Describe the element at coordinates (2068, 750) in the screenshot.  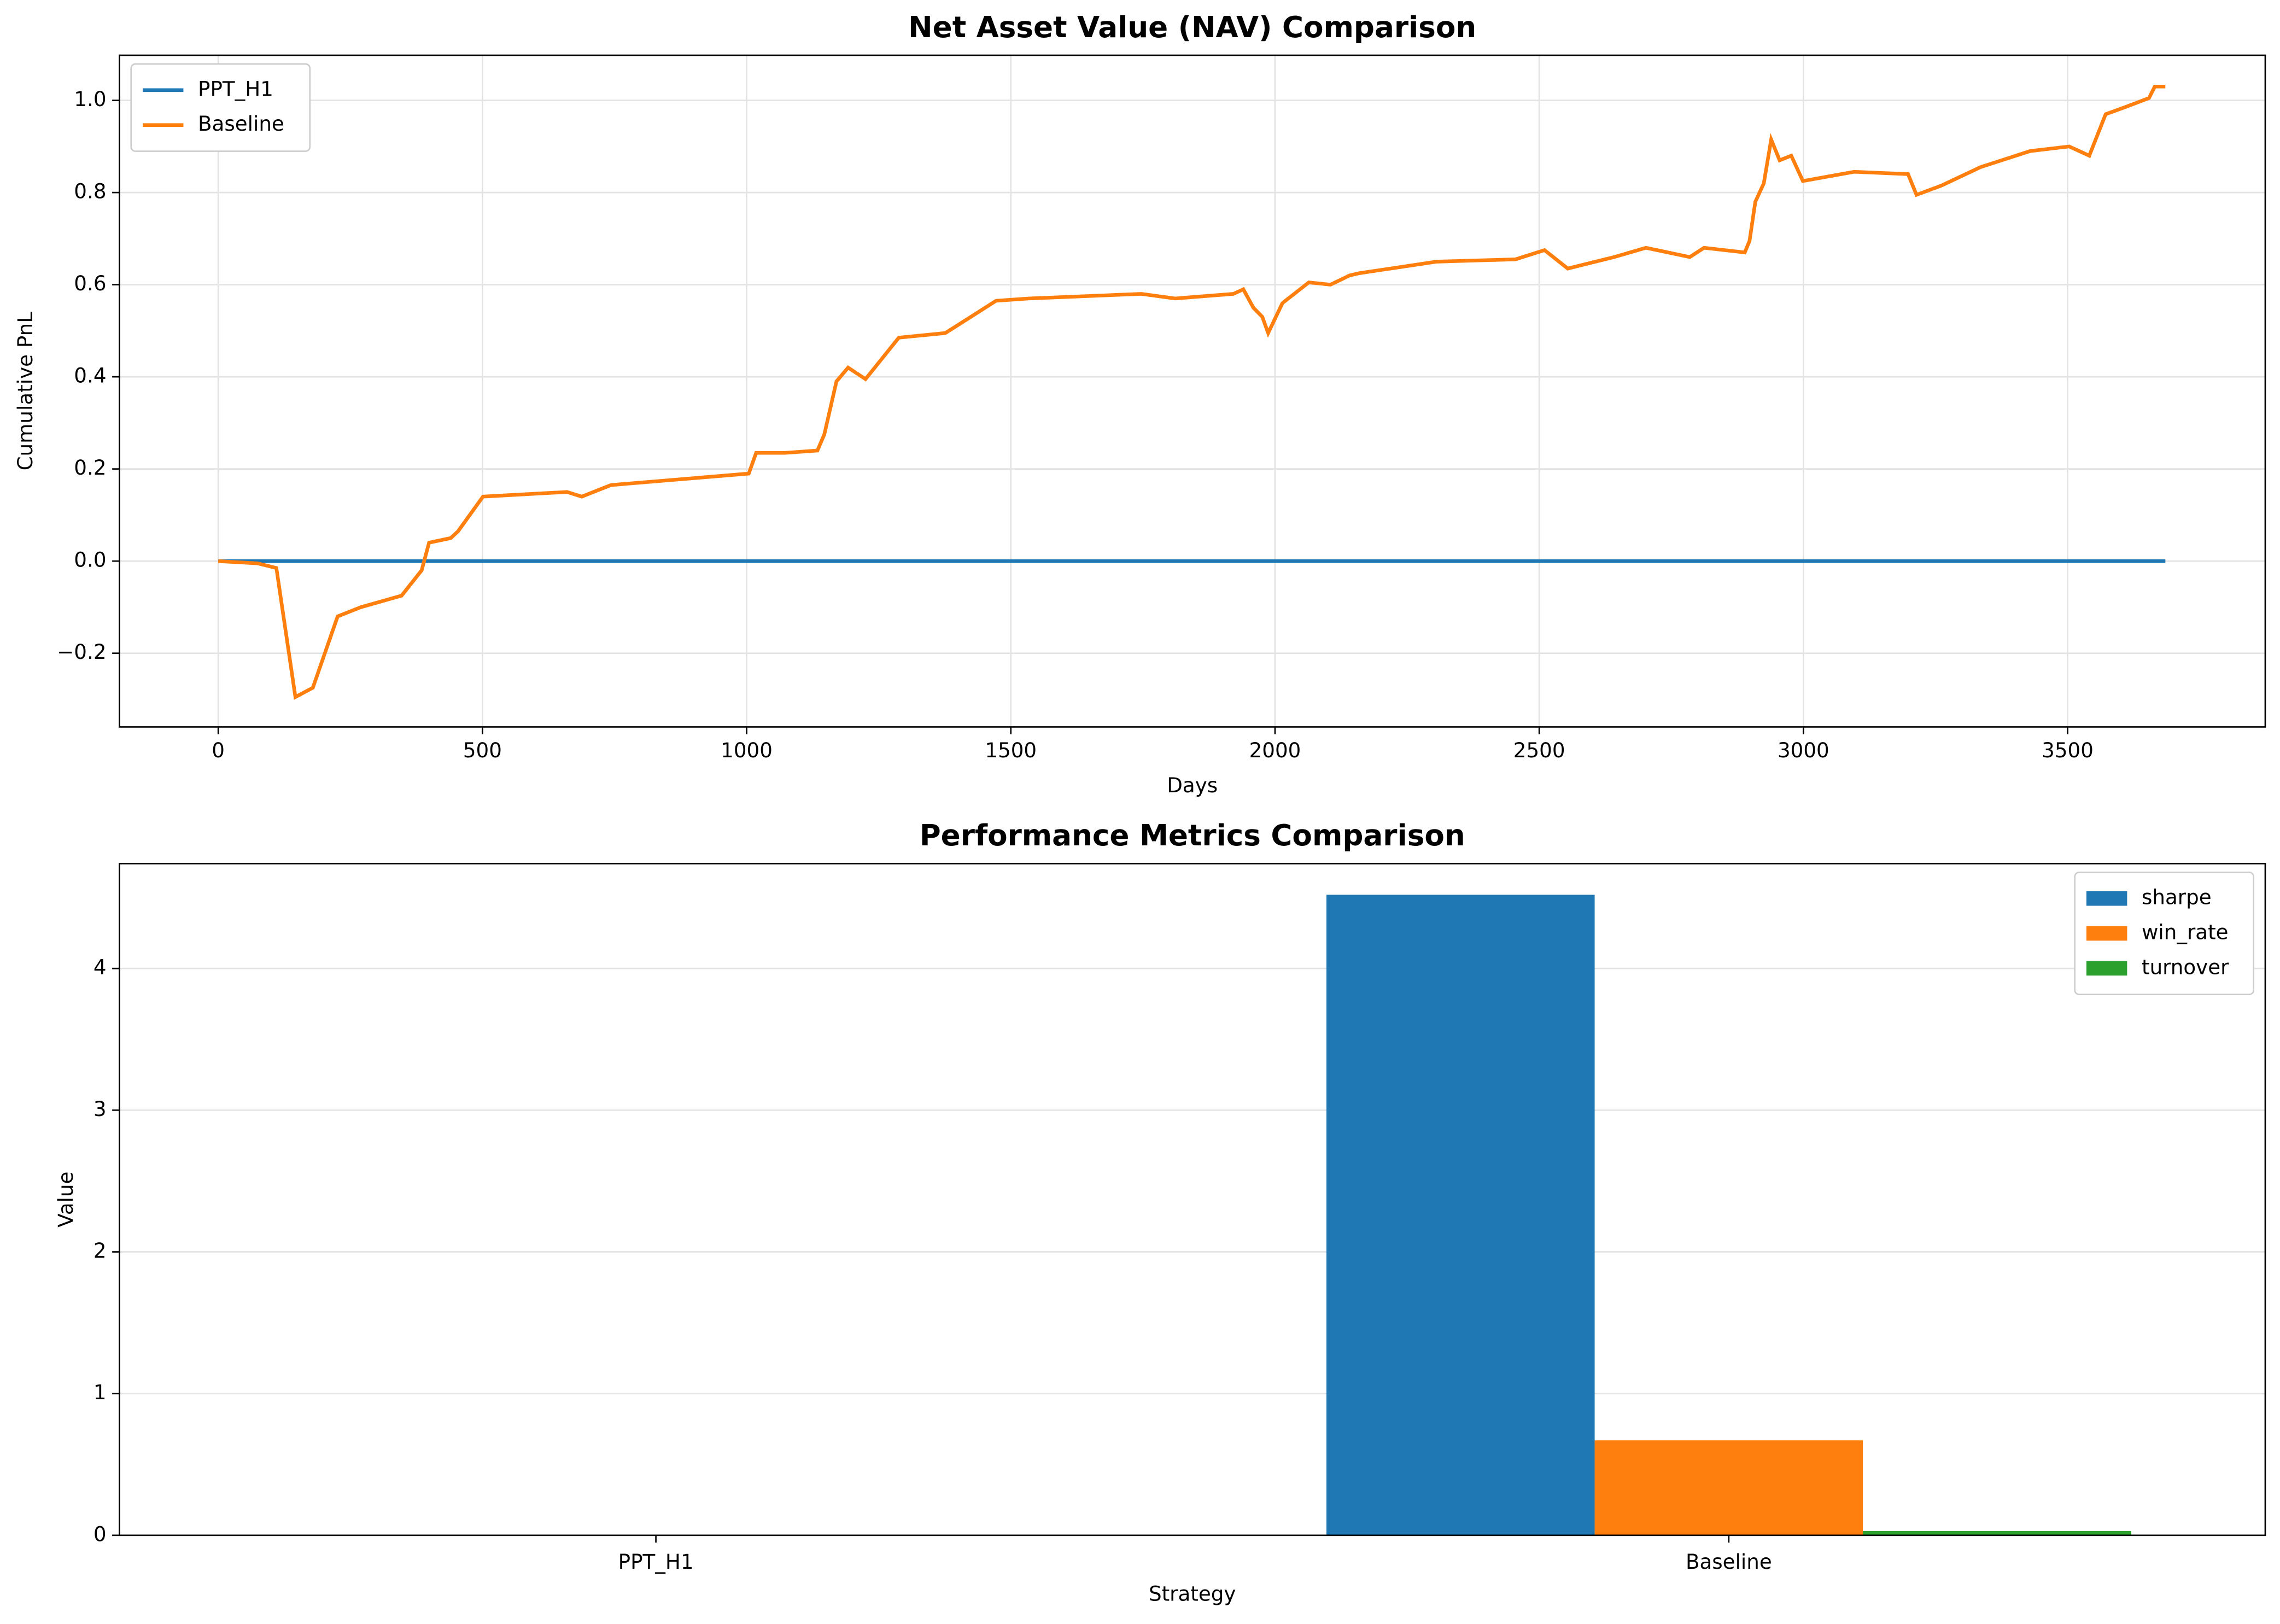
I see `x-tick-label: 3500` at that location.